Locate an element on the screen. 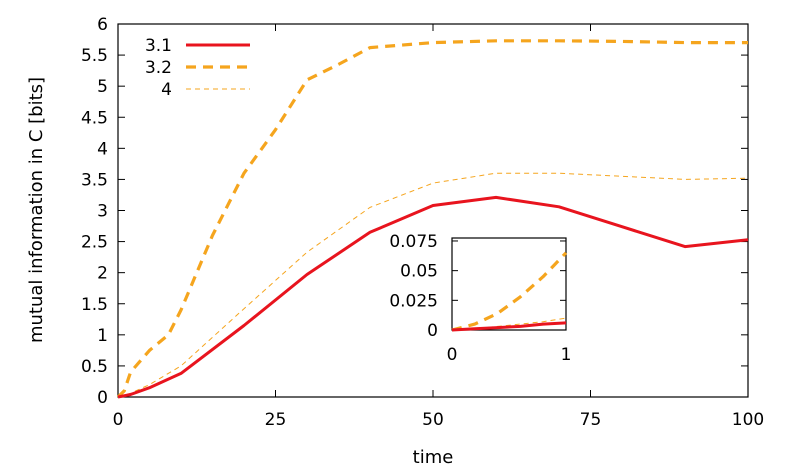 The image size is (789, 473). inset-y-tick-label: 0.025 is located at coordinates (413, 301).